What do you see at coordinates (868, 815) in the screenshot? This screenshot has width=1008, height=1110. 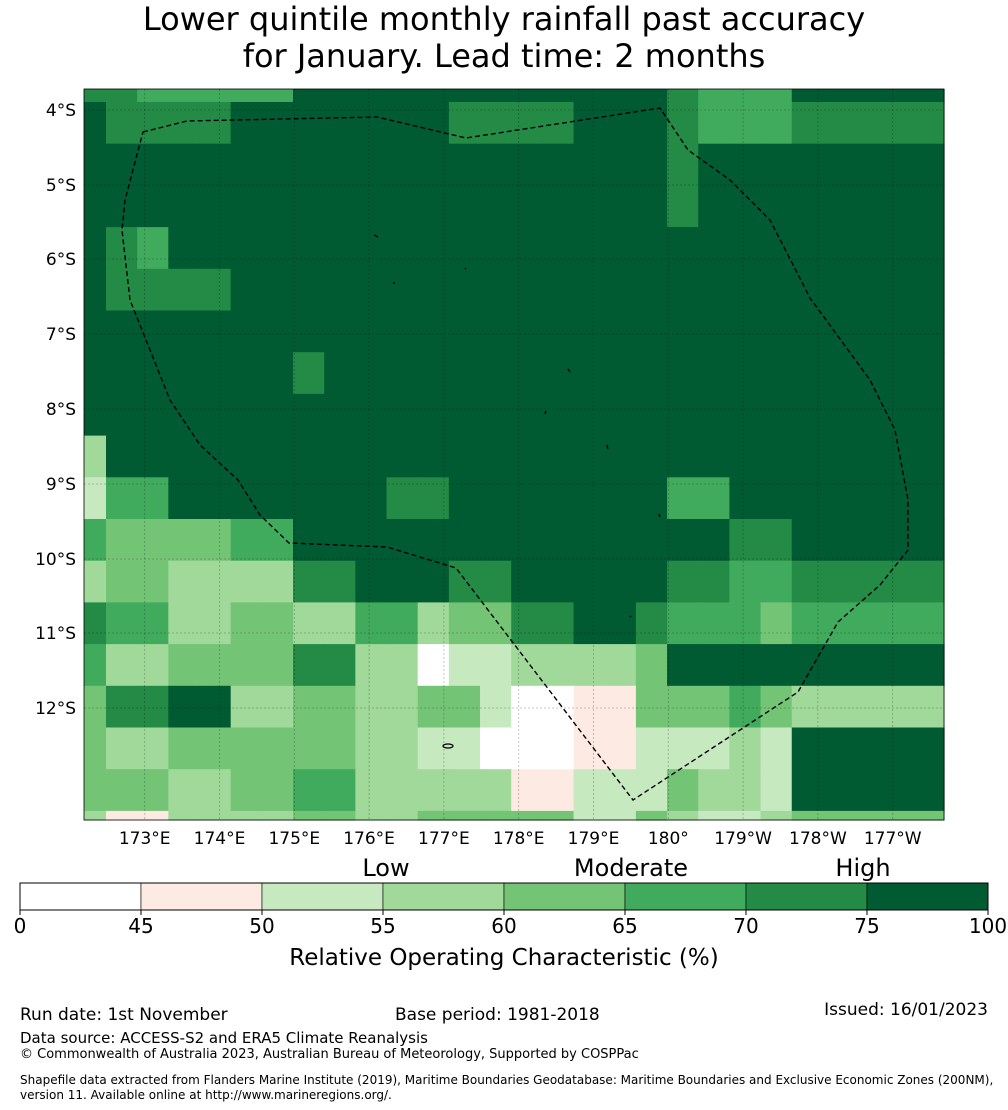 I see `heatmap-cell--12.5_-176.5` at bounding box center [868, 815].